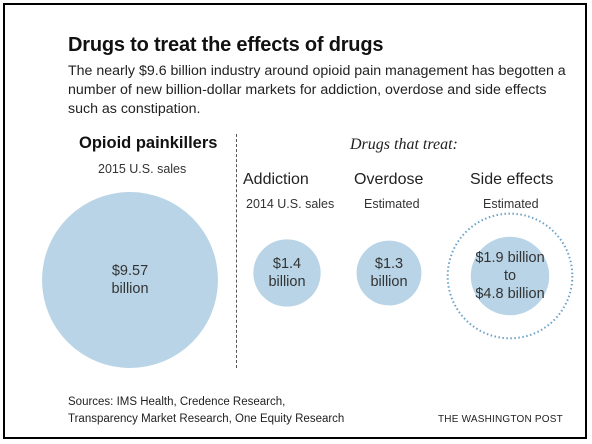  What do you see at coordinates (500, 419) in the screenshot?
I see `publisher-credit: THE WASHINGTON POST` at bounding box center [500, 419].